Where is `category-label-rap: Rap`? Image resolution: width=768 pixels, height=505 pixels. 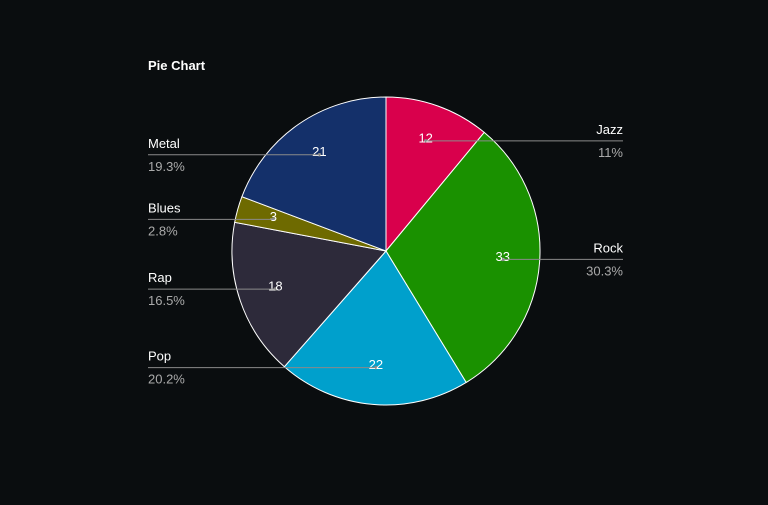 category-label-rap: Rap is located at coordinates (160, 277).